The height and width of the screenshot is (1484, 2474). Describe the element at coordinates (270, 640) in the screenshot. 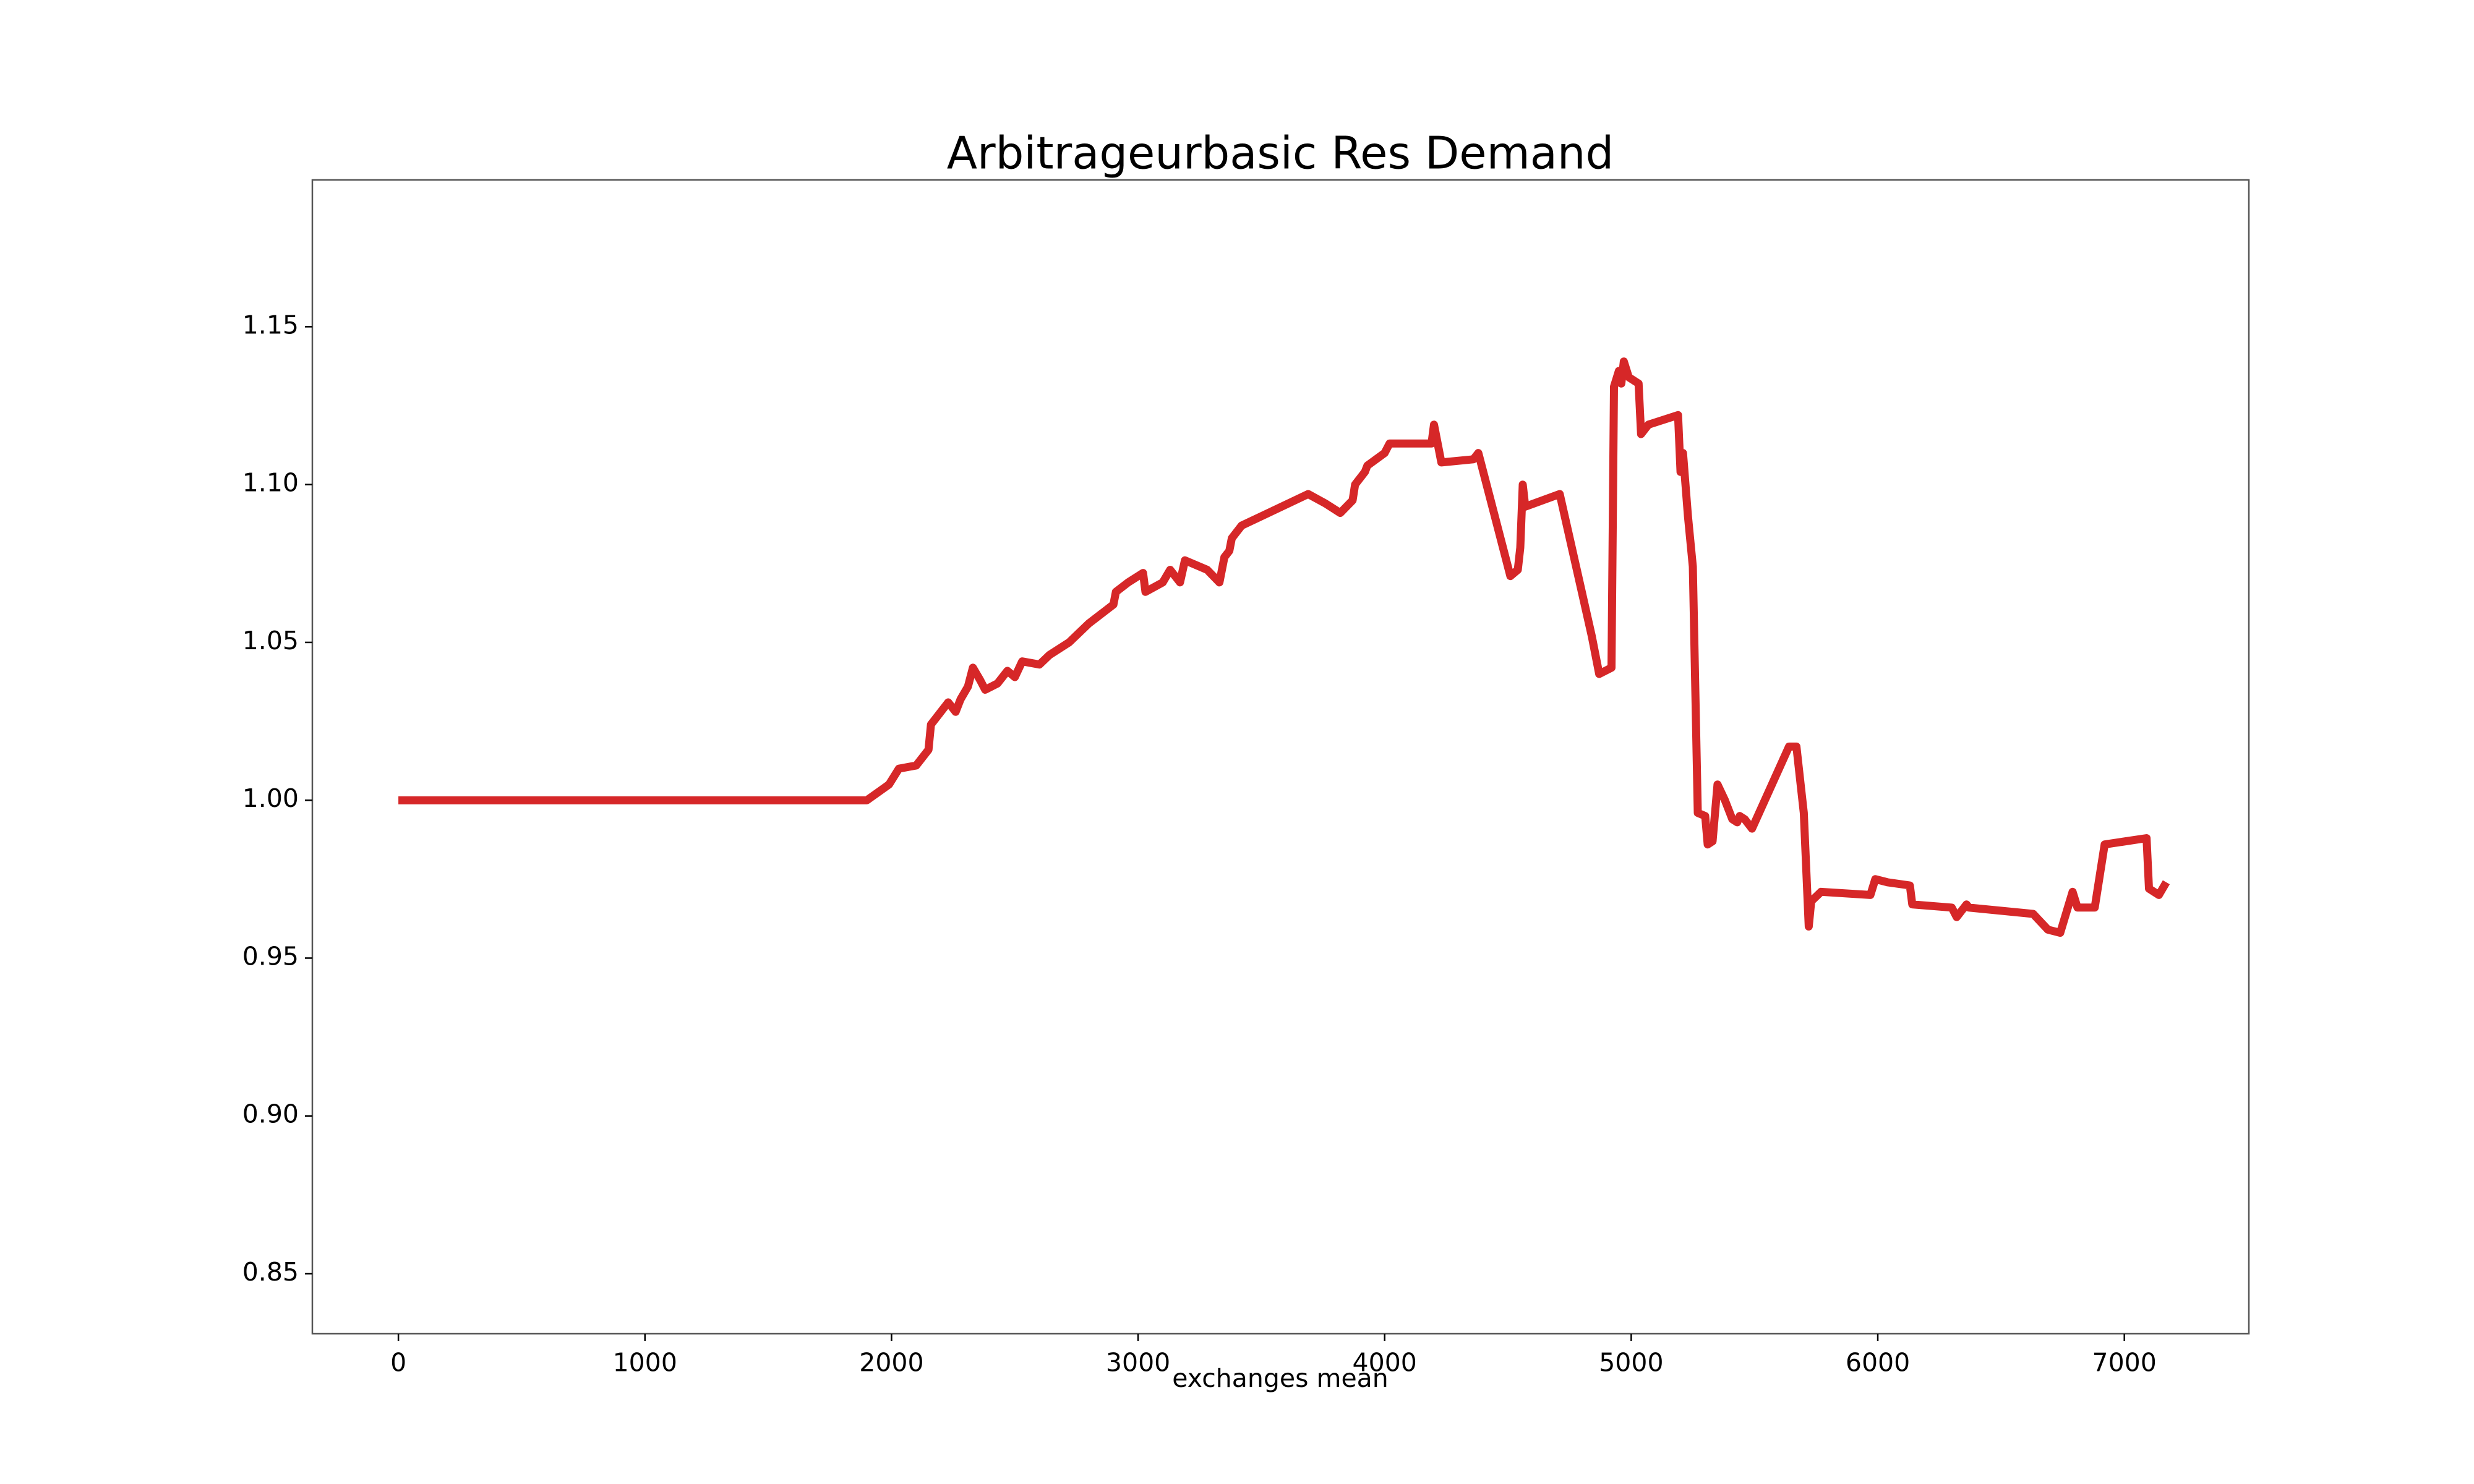

I see `y-tick-label: 1.05` at that location.